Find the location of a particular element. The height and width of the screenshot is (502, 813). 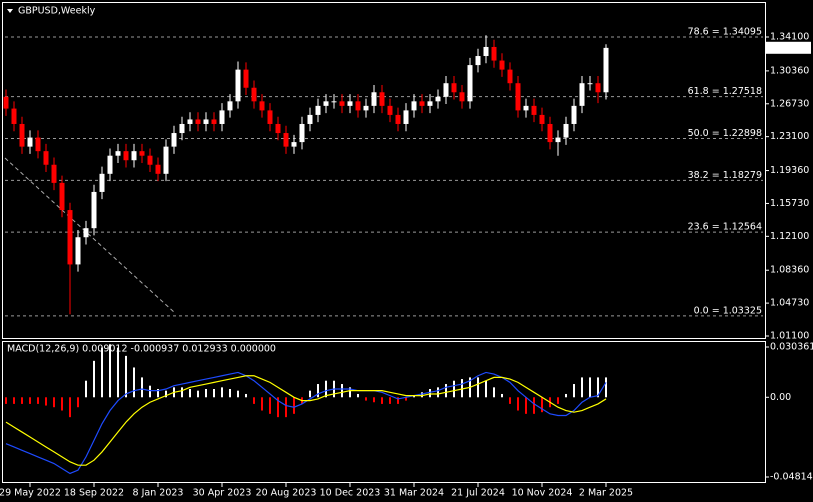

x-tick-label: 31 Mar 2024 is located at coordinates (414, 493).